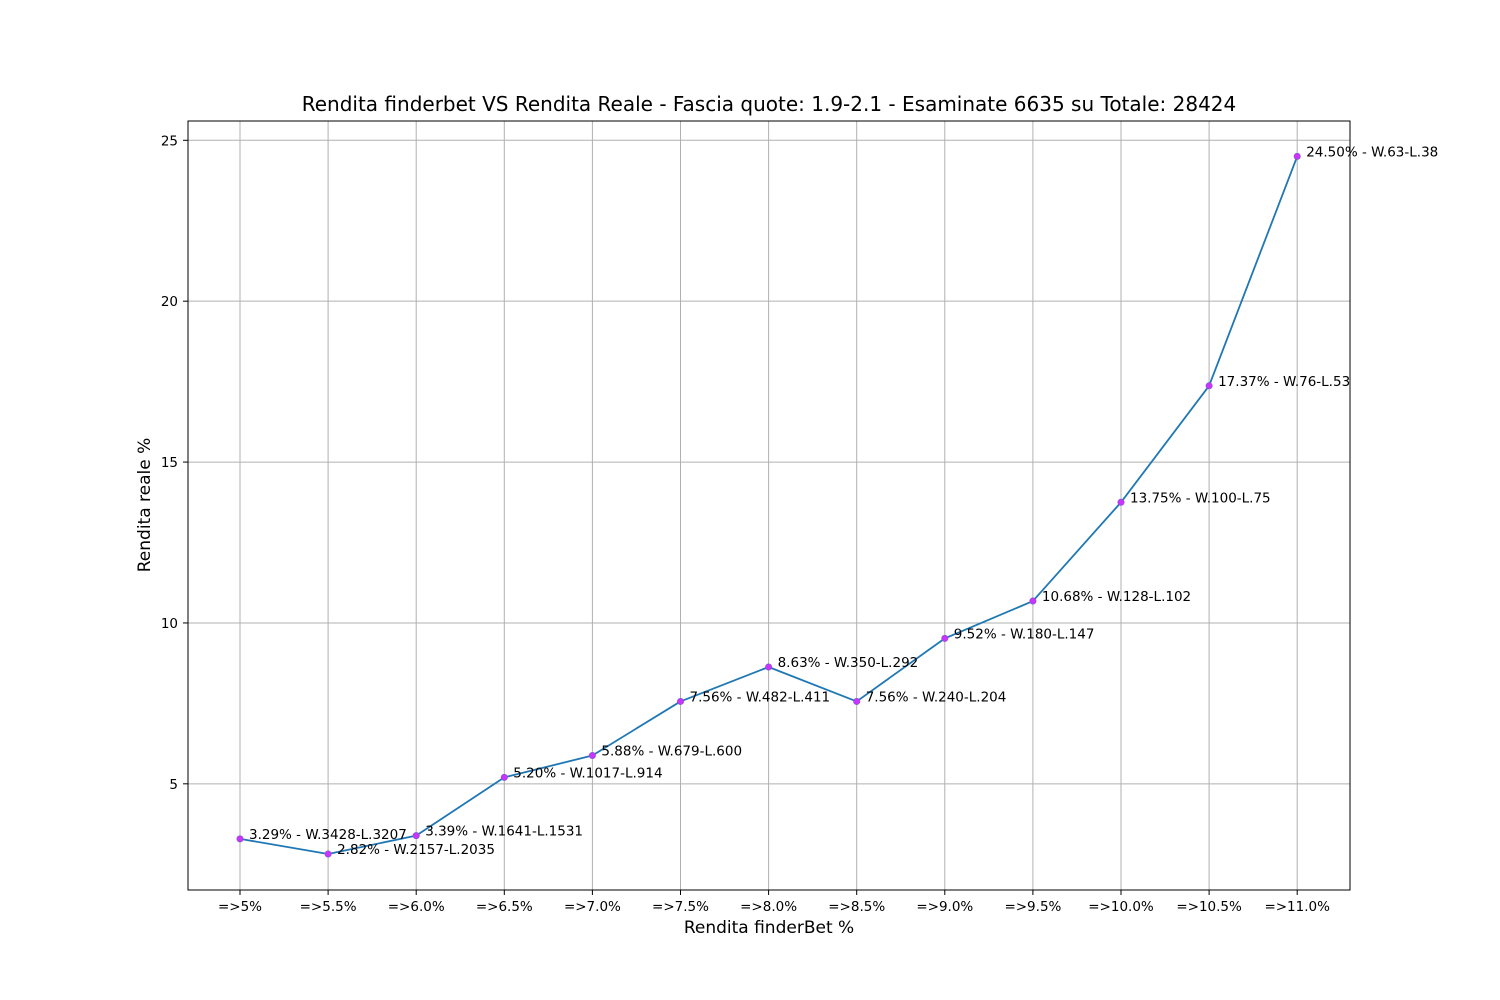 This screenshot has width=1500, height=1000. What do you see at coordinates (856, 907) in the screenshot?
I see `x-tick-label: =>8.5%` at bounding box center [856, 907].